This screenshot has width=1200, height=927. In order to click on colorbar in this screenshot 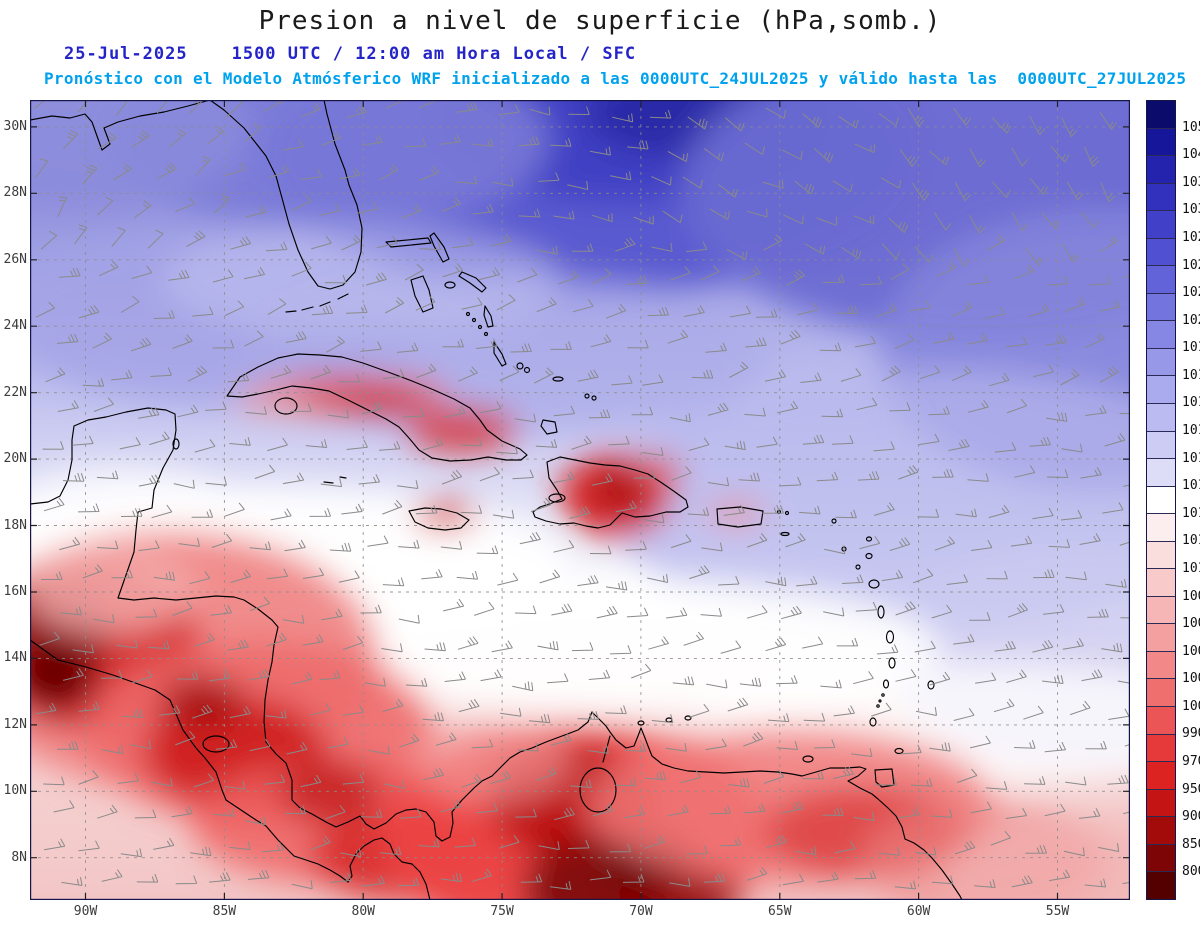, I will do `click(1161, 500)`.